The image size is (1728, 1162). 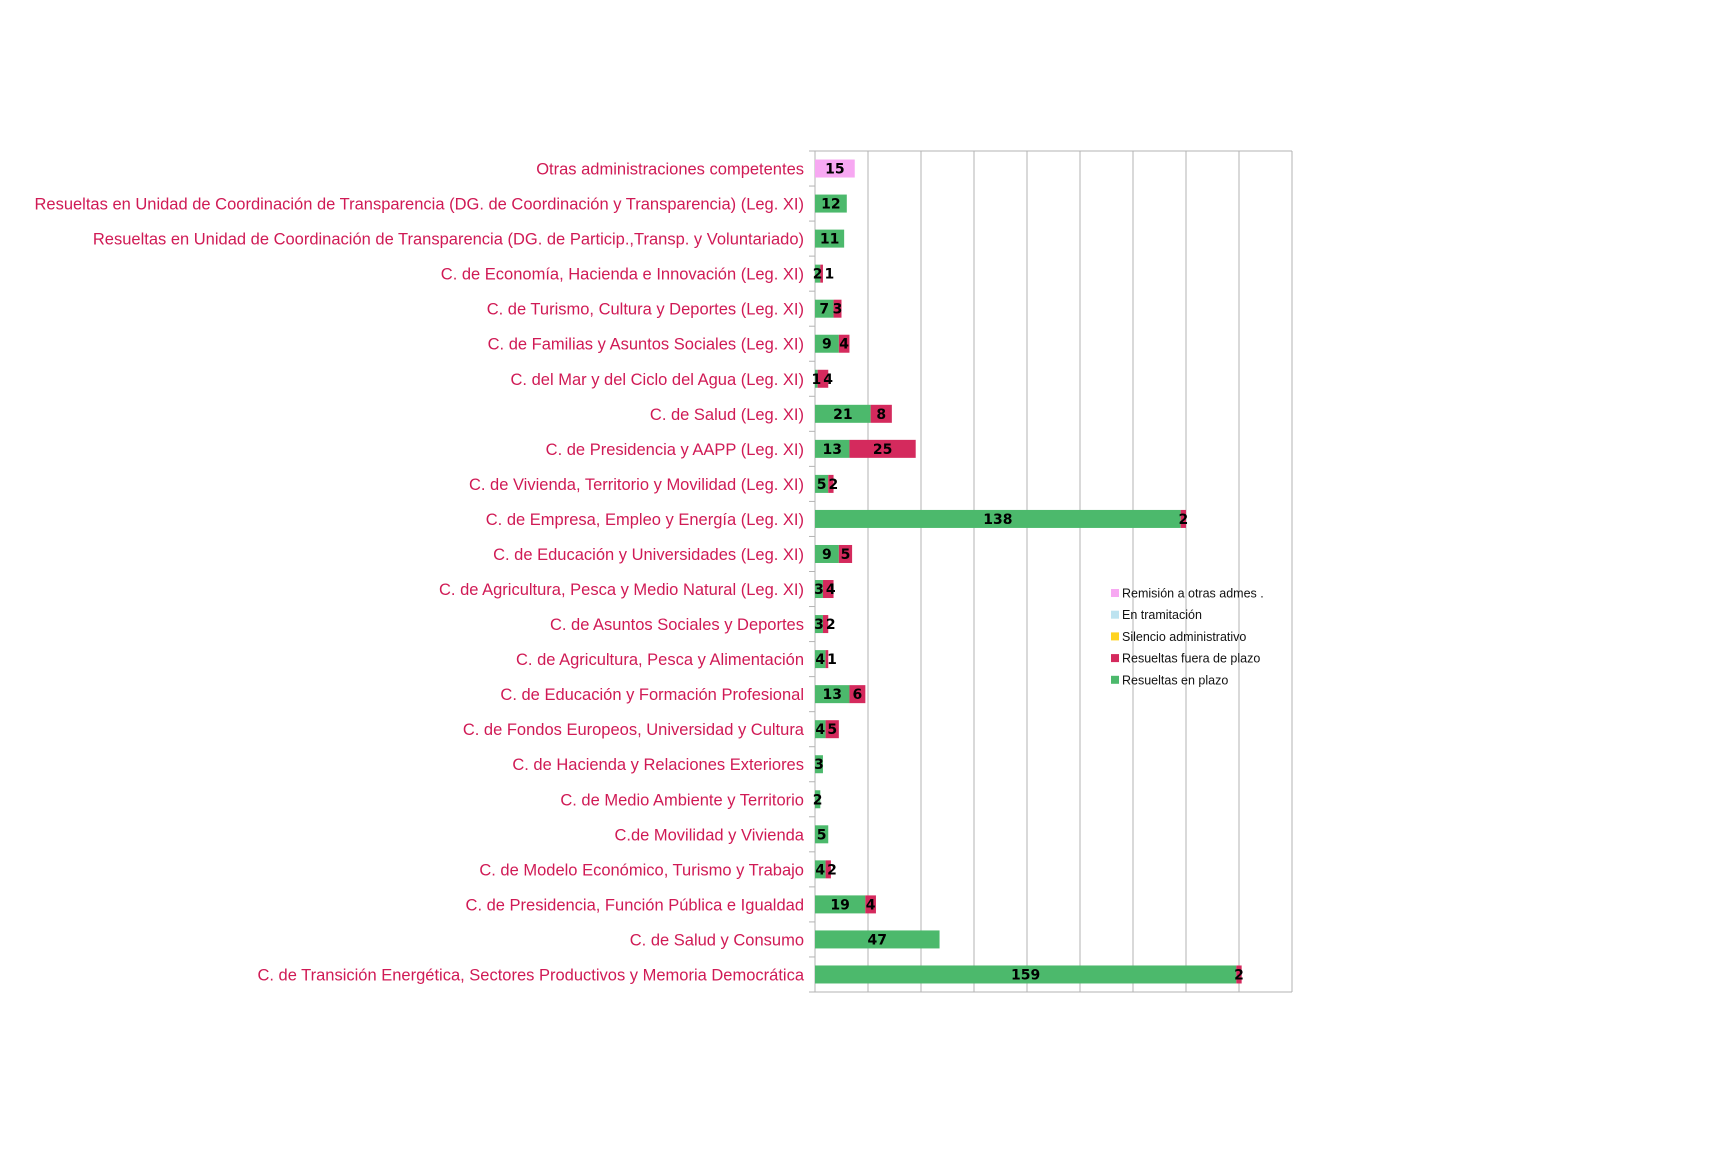 I want to click on legend-label: Silencio administrativo, so click(x=1184, y=637).